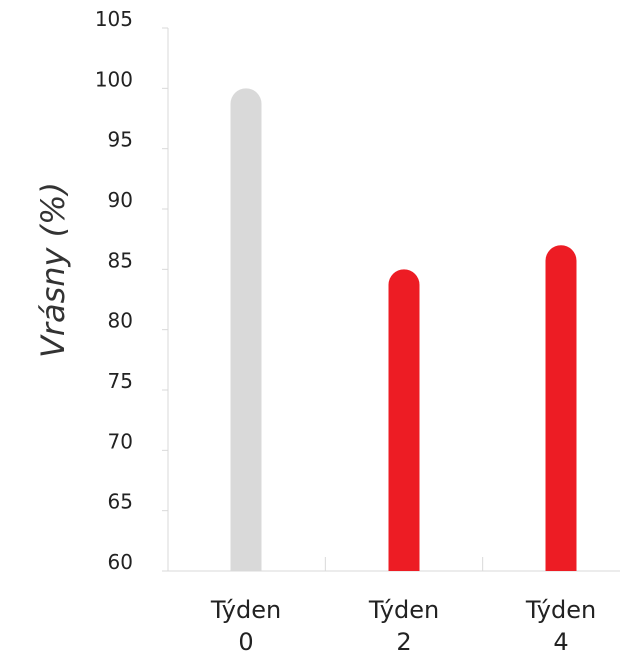 This screenshot has width=620, height=653. Describe the element at coordinates (53, 270) in the screenshot. I see `y-axis-title: Vrásny (%)` at that location.